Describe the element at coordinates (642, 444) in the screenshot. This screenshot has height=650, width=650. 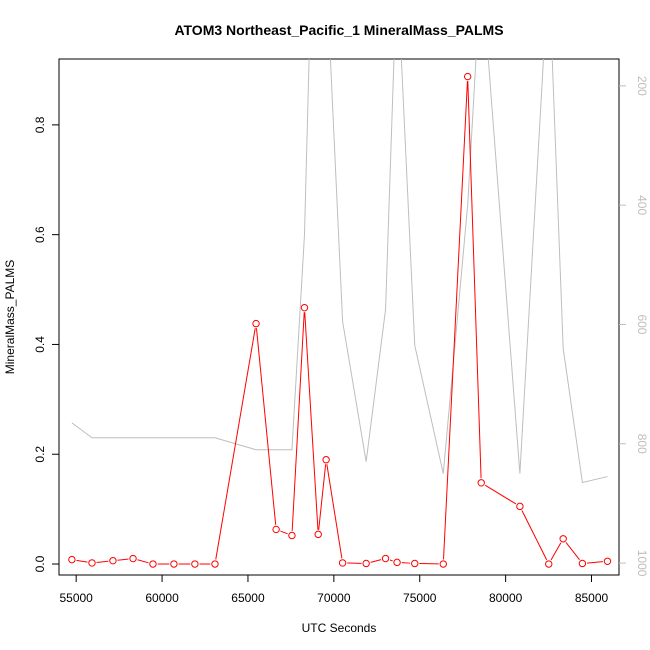
I see `y2-tick-label: 800` at that location.